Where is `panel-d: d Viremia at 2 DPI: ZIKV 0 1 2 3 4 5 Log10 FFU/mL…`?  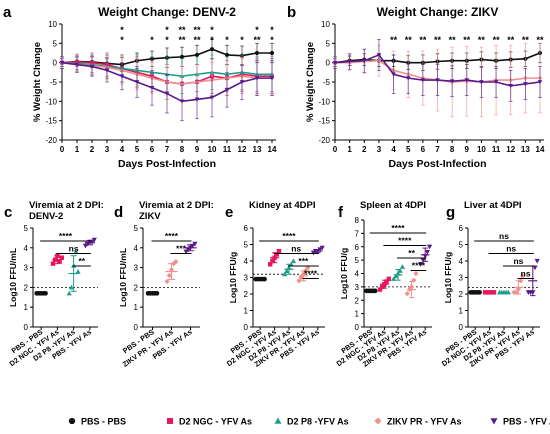 panel-d: d Viremia at 2 DPI: ZIKV 0 1 2 3 4 5 Log10 FFU/mL… is located at coordinates (164, 284).